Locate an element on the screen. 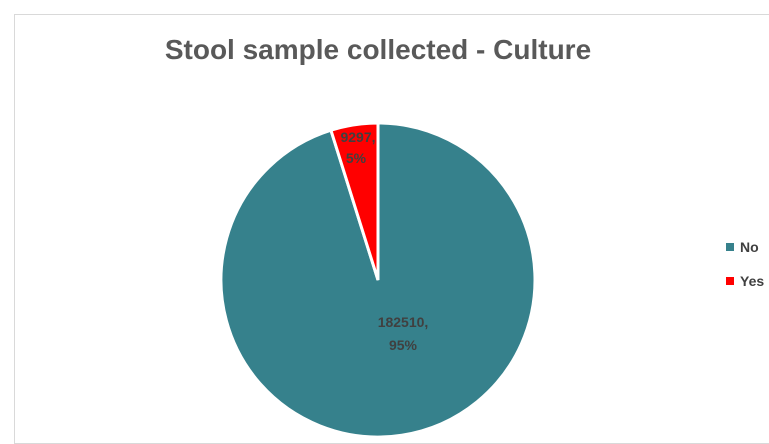  data-label-no-value: 182510, is located at coordinates (403, 322).